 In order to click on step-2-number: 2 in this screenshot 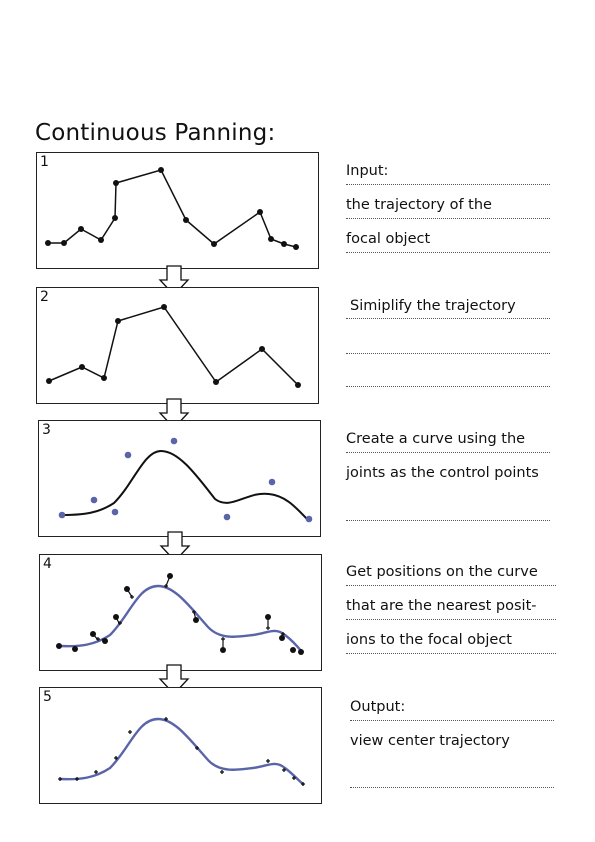, I will do `click(44, 297)`.